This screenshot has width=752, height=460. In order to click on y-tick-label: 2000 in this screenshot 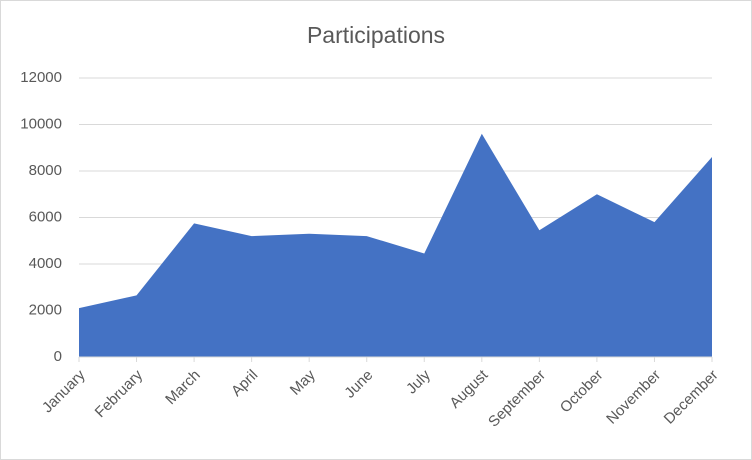, I will do `click(45, 309)`.